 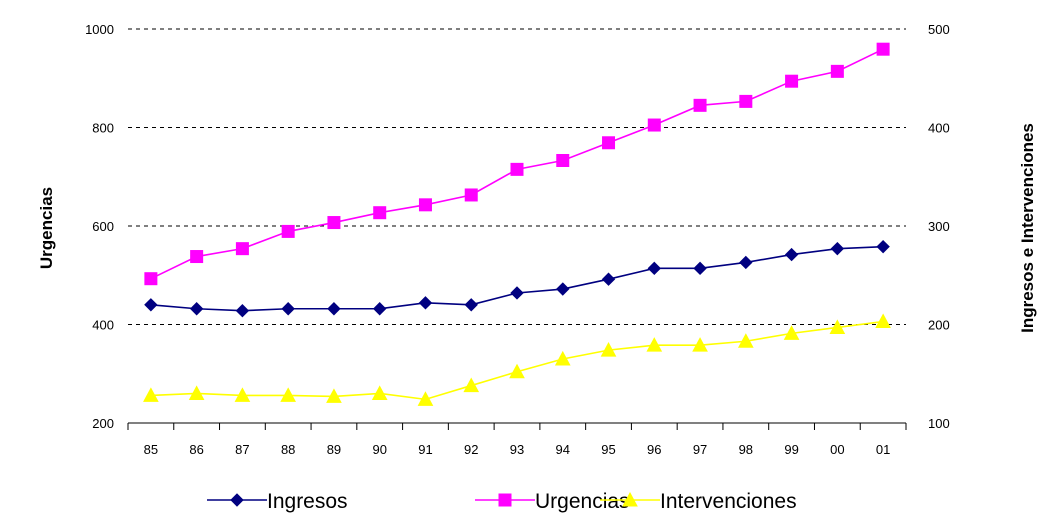 I want to click on legend-marker-intervenciones, so click(x=630, y=499).